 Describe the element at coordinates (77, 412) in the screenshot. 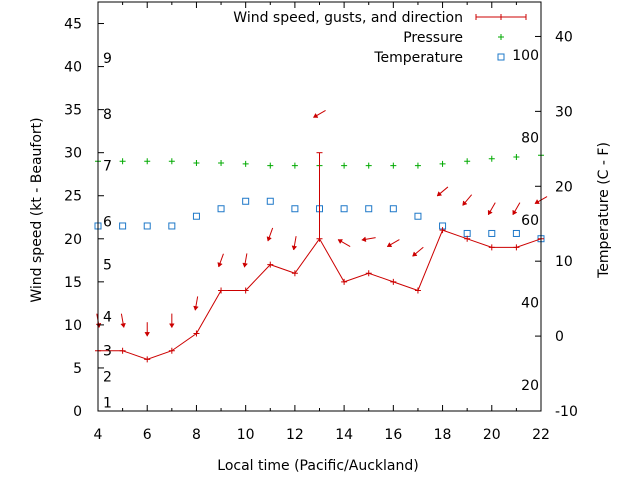

I see `y-left-tick-label: 0` at that location.